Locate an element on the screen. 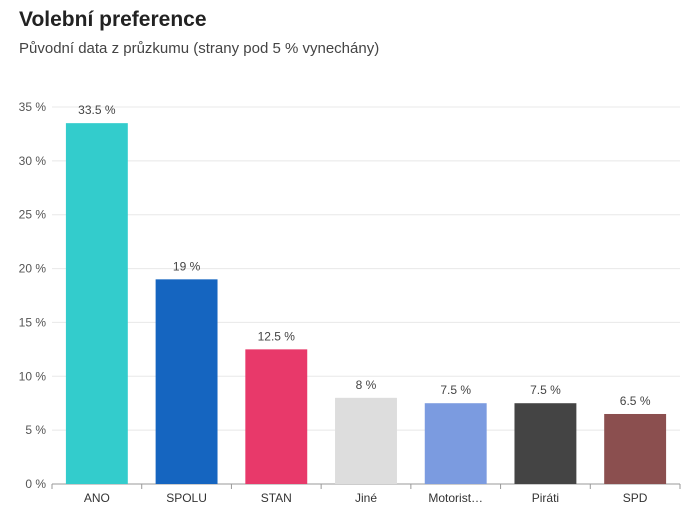 This screenshot has width=695, height=510. y-tick-label: 25 % is located at coordinates (33, 215).